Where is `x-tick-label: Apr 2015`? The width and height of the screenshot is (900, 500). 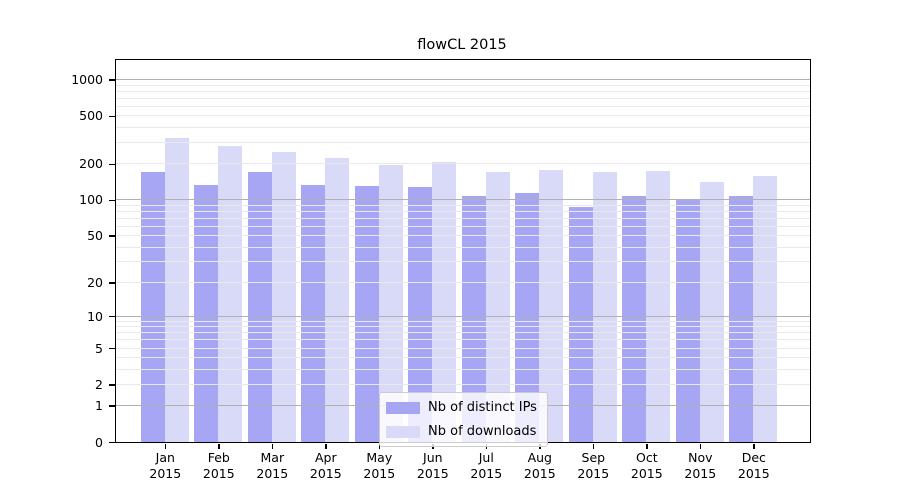
x-tick-label: Apr 2015 is located at coordinates (326, 465).